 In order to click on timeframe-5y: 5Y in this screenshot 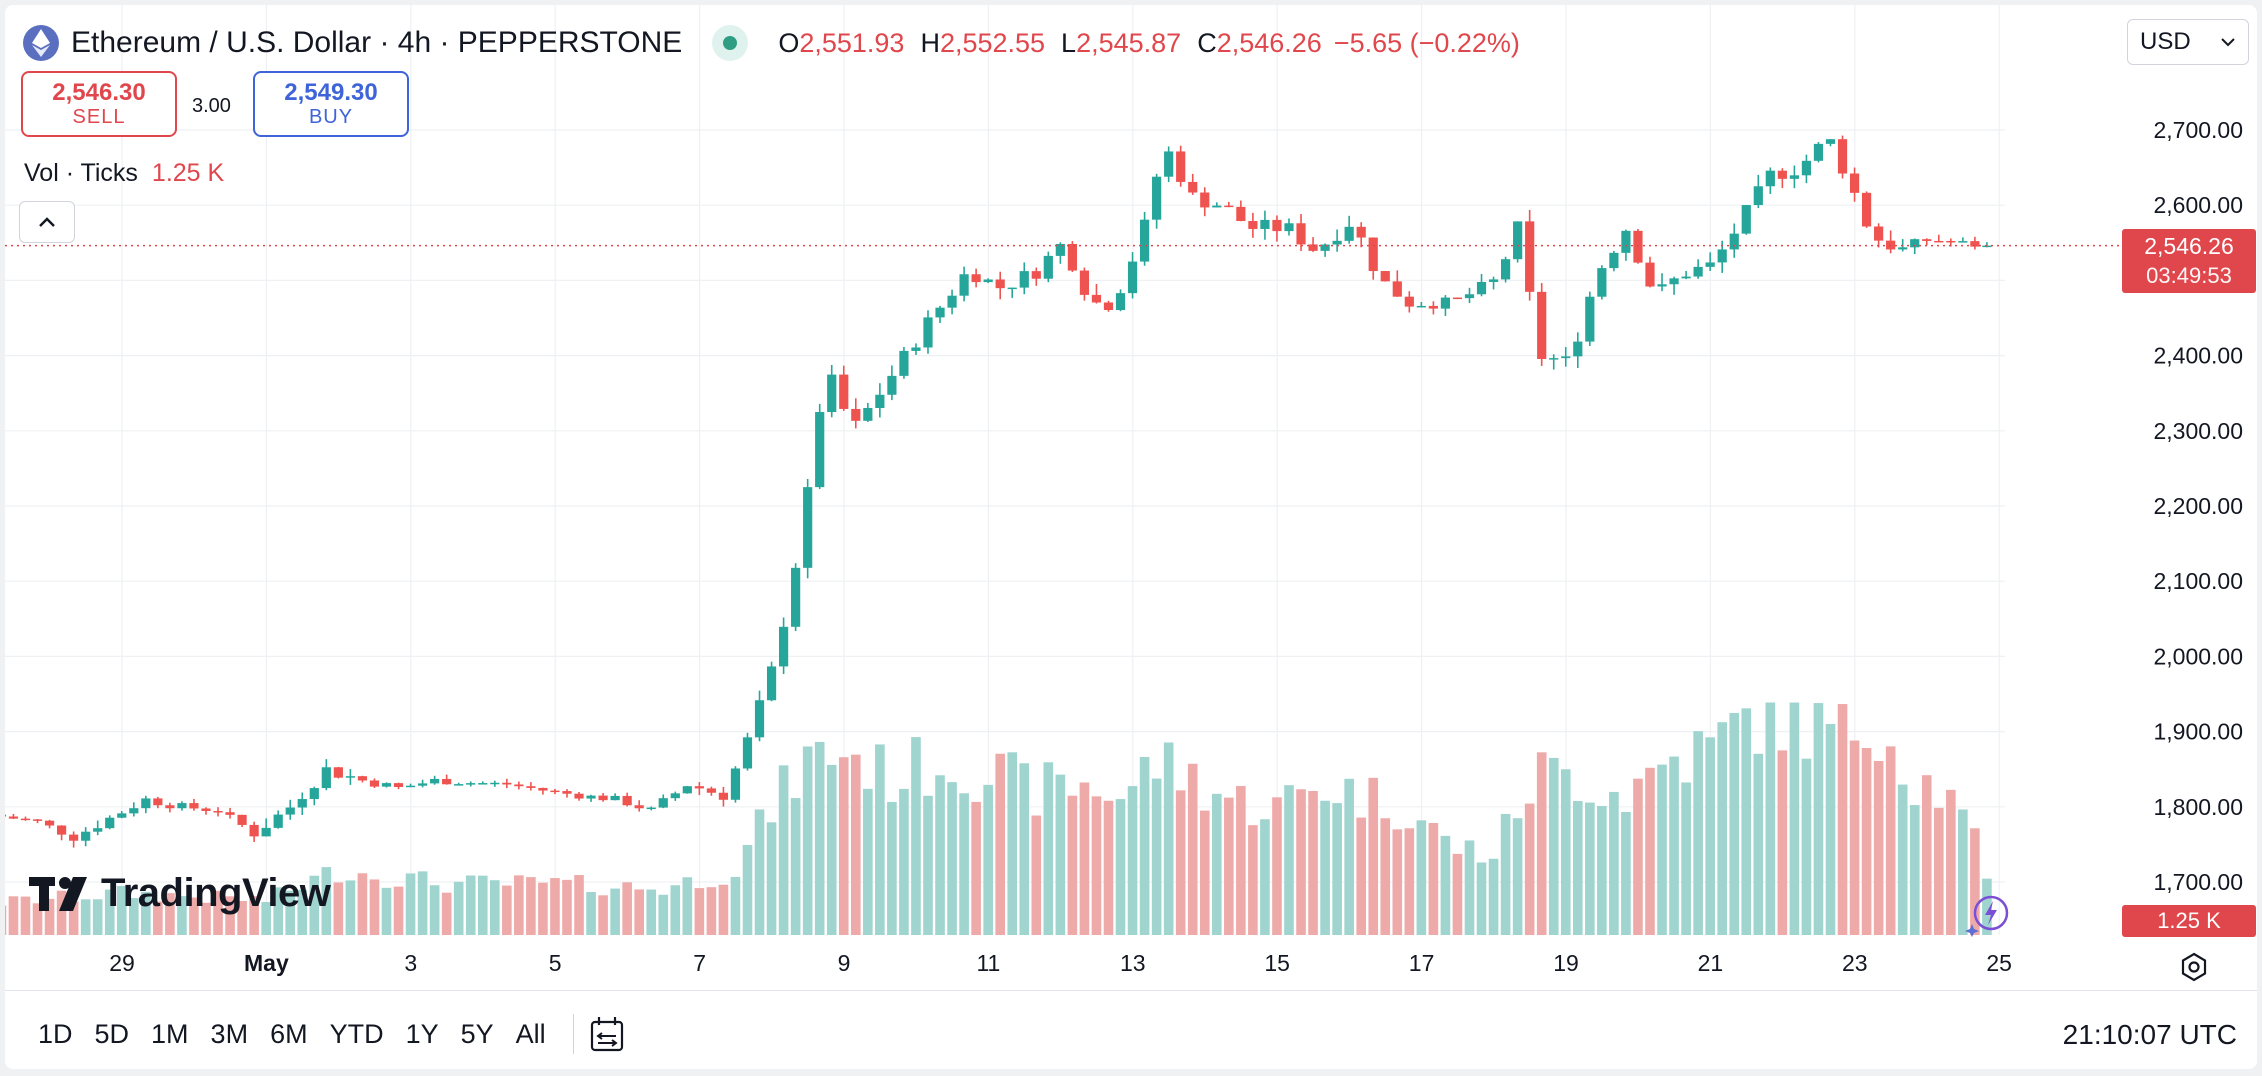, I will do `click(477, 1033)`.